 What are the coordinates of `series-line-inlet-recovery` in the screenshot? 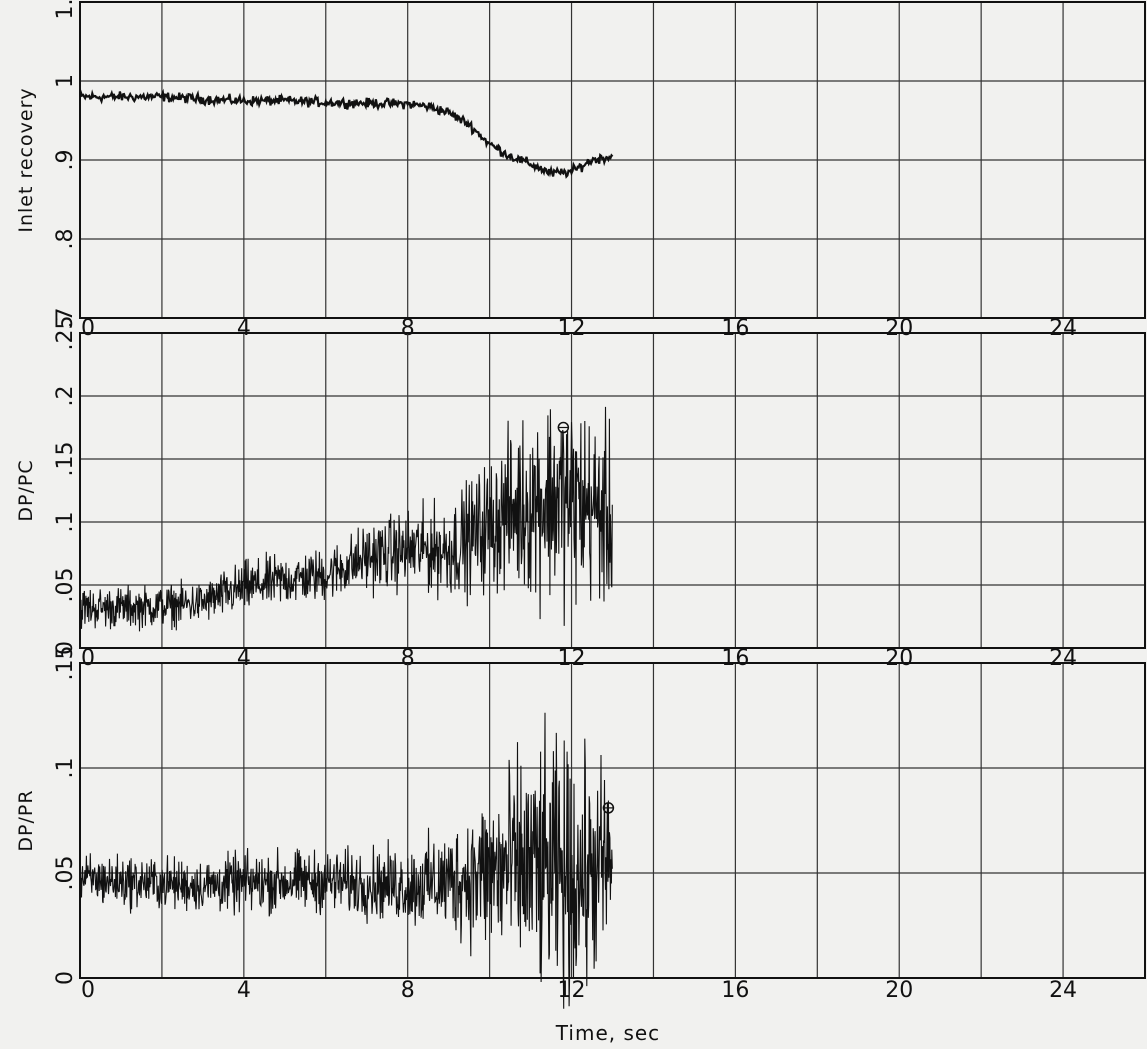 It's located at (346, 133).